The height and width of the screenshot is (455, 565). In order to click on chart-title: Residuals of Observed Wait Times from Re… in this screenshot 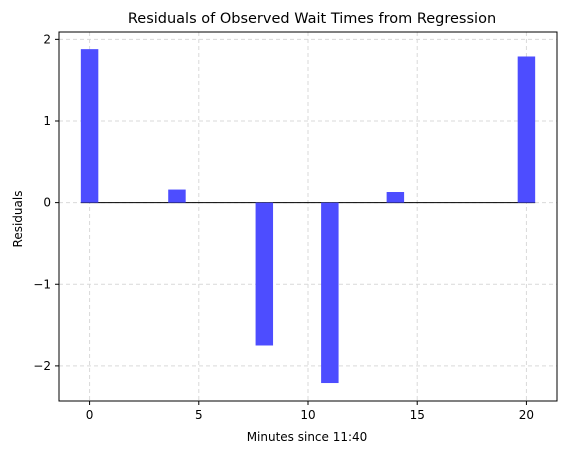, I will do `click(312, 19)`.